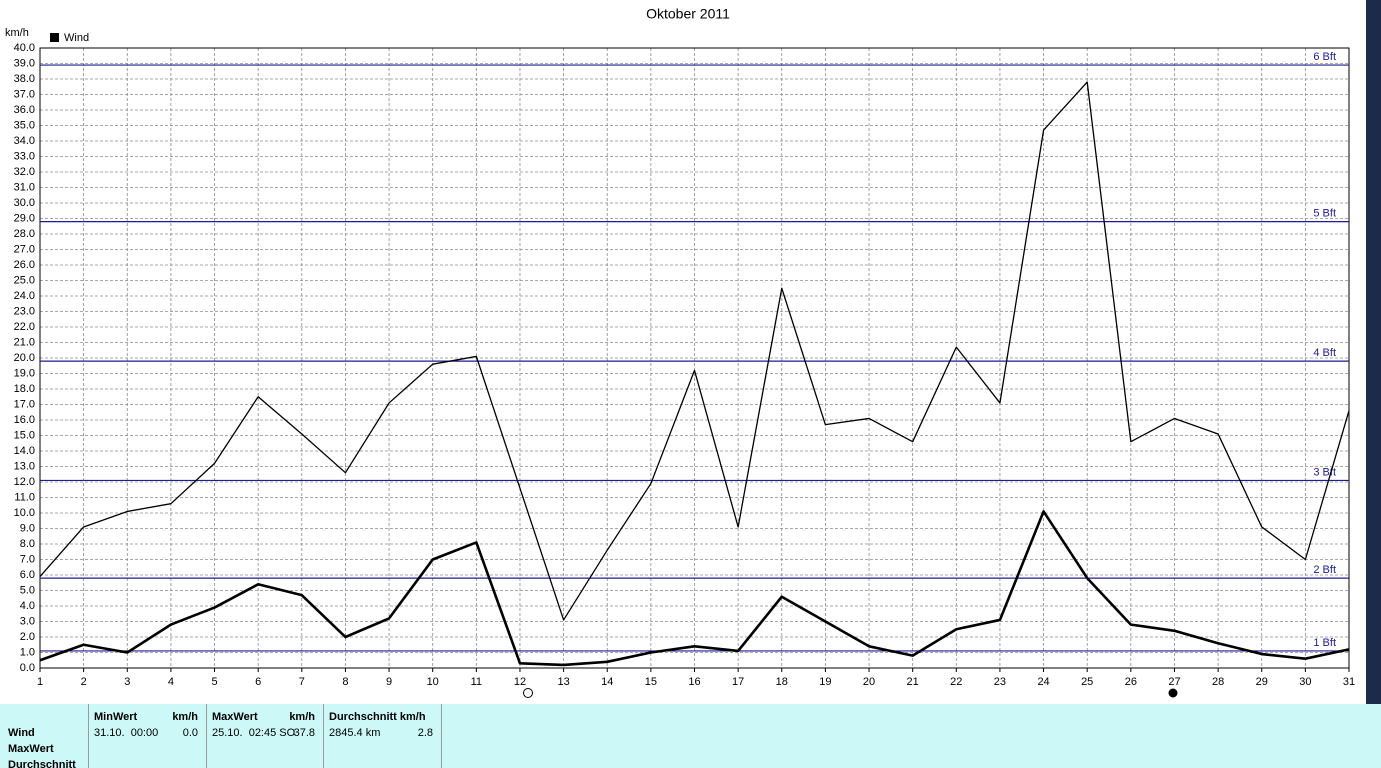  I want to click on x-tick-label: 26, so click(1131, 682).